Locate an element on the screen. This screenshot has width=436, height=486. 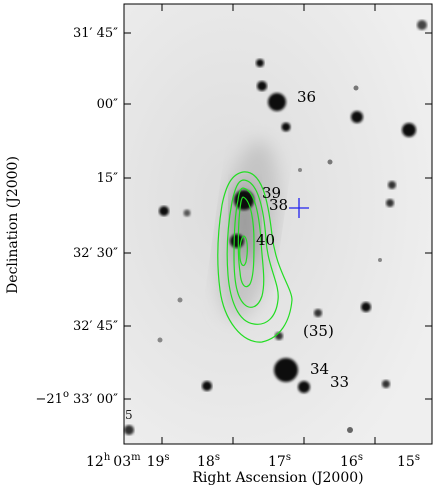
x-tick-label: 15s is located at coordinates (408, 461).